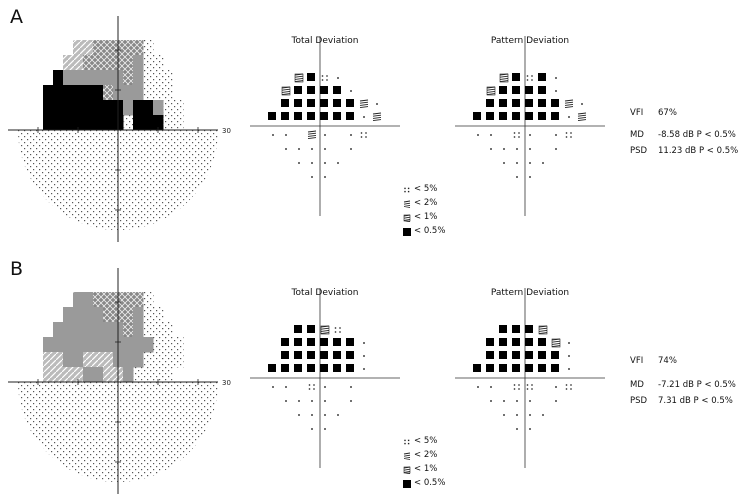 The image size is (748, 504). Describe the element at coordinates (530, 41) in the screenshot. I see `pattern-deviation-title: Pattern Deviation` at that location.